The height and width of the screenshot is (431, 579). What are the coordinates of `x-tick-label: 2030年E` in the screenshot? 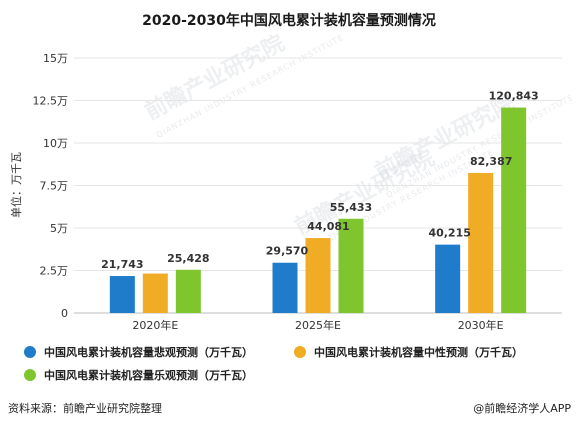 It's located at (481, 325).